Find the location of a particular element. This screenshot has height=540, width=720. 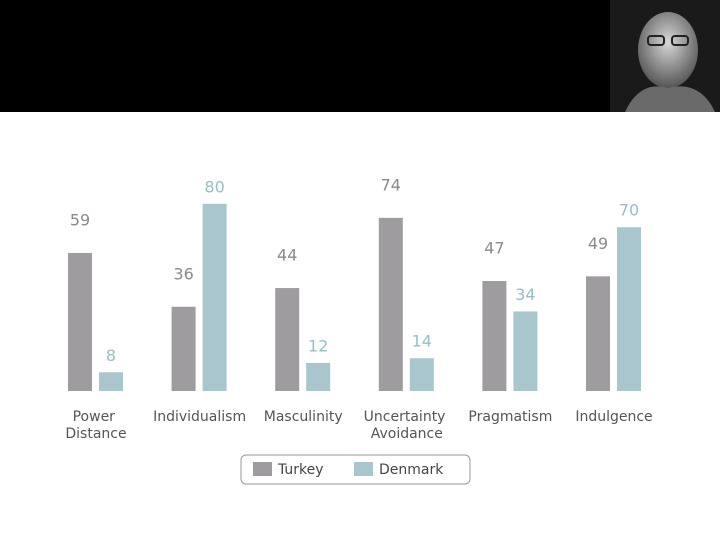

x-tick-label: Pragmatism is located at coordinates (510, 417).